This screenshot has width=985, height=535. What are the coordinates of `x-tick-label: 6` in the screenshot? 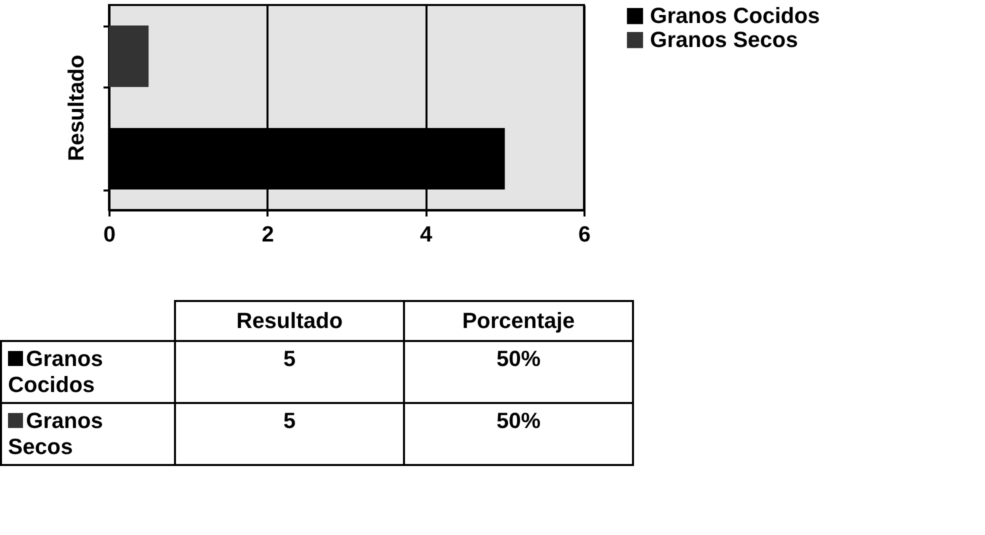 It's located at (584, 234).